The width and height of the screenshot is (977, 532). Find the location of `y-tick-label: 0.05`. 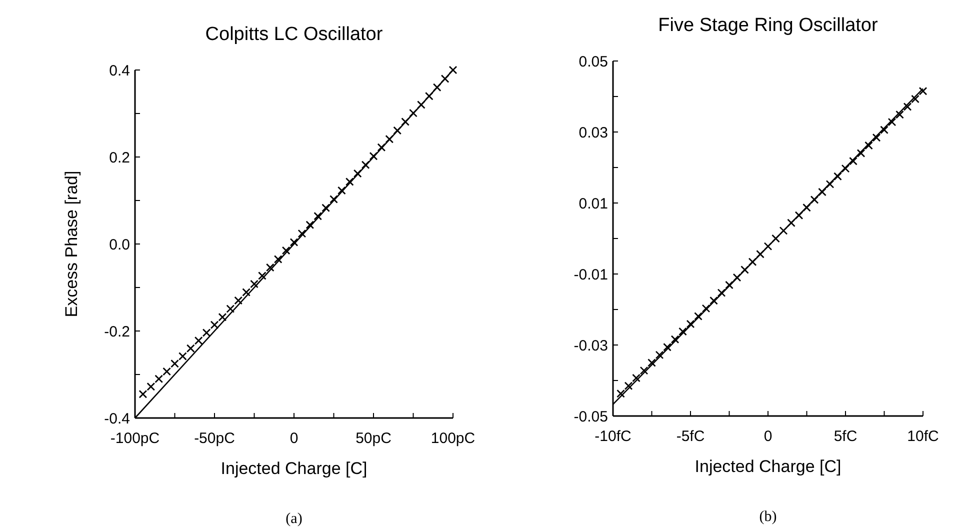

y-tick-label: 0.05 is located at coordinates (593, 61).